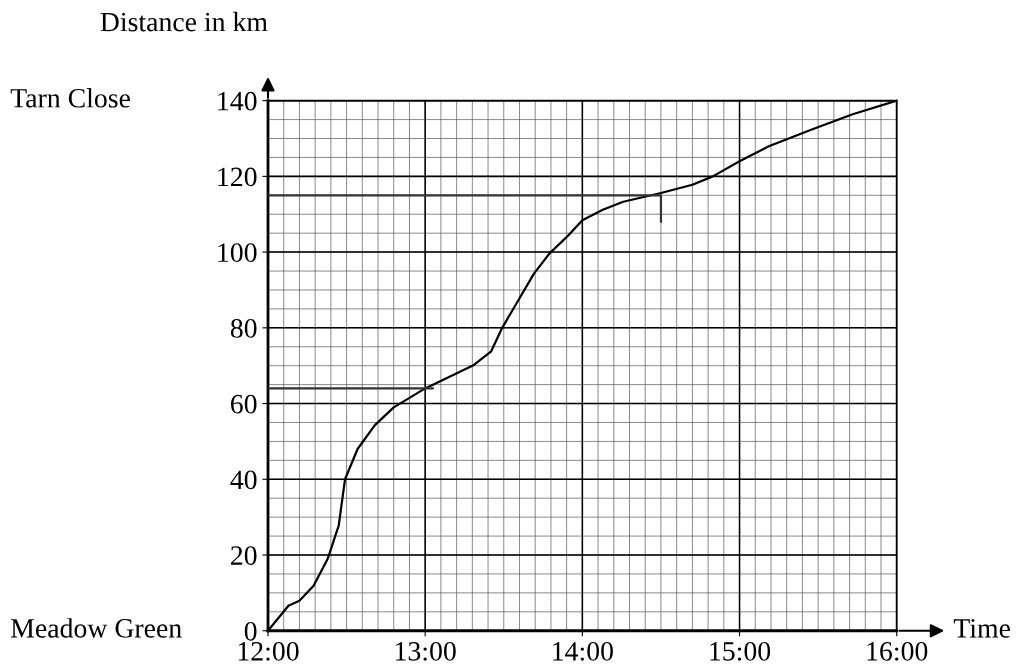 The width and height of the screenshot is (1019, 671). What do you see at coordinates (981, 628) in the screenshot?
I see `x-axis-title: Time` at bounding box center [981, 628].